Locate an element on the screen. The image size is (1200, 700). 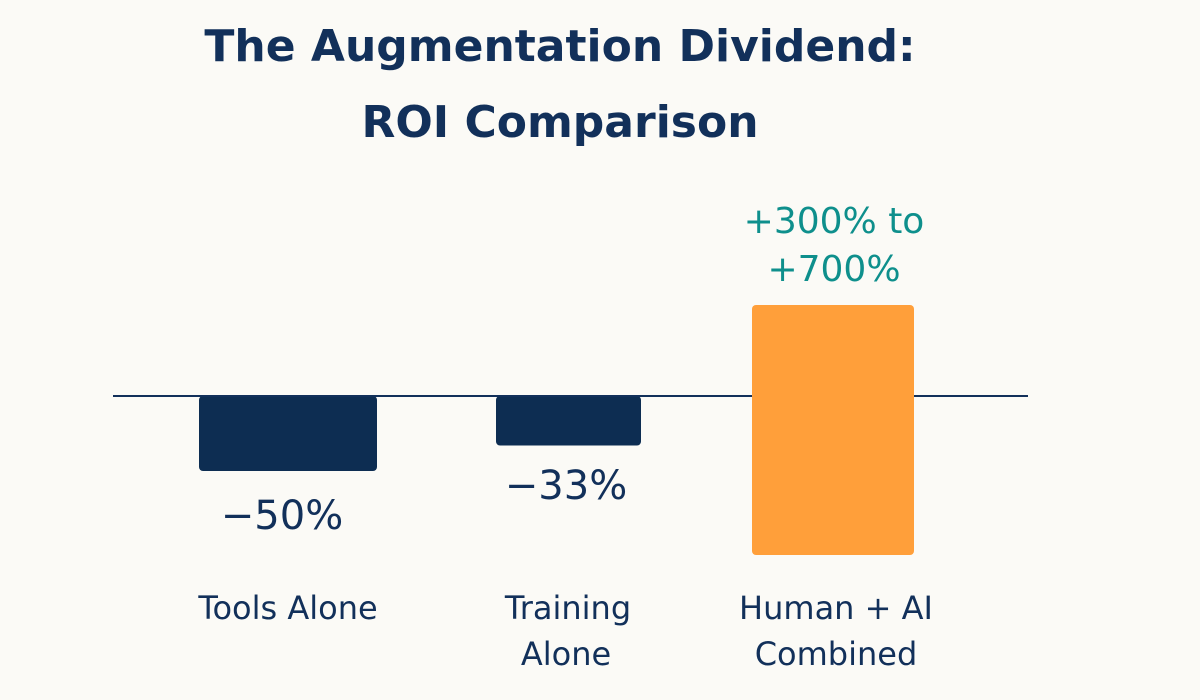
data-label-human-ai-line1: +300% to is located at coordinates (834, 221).